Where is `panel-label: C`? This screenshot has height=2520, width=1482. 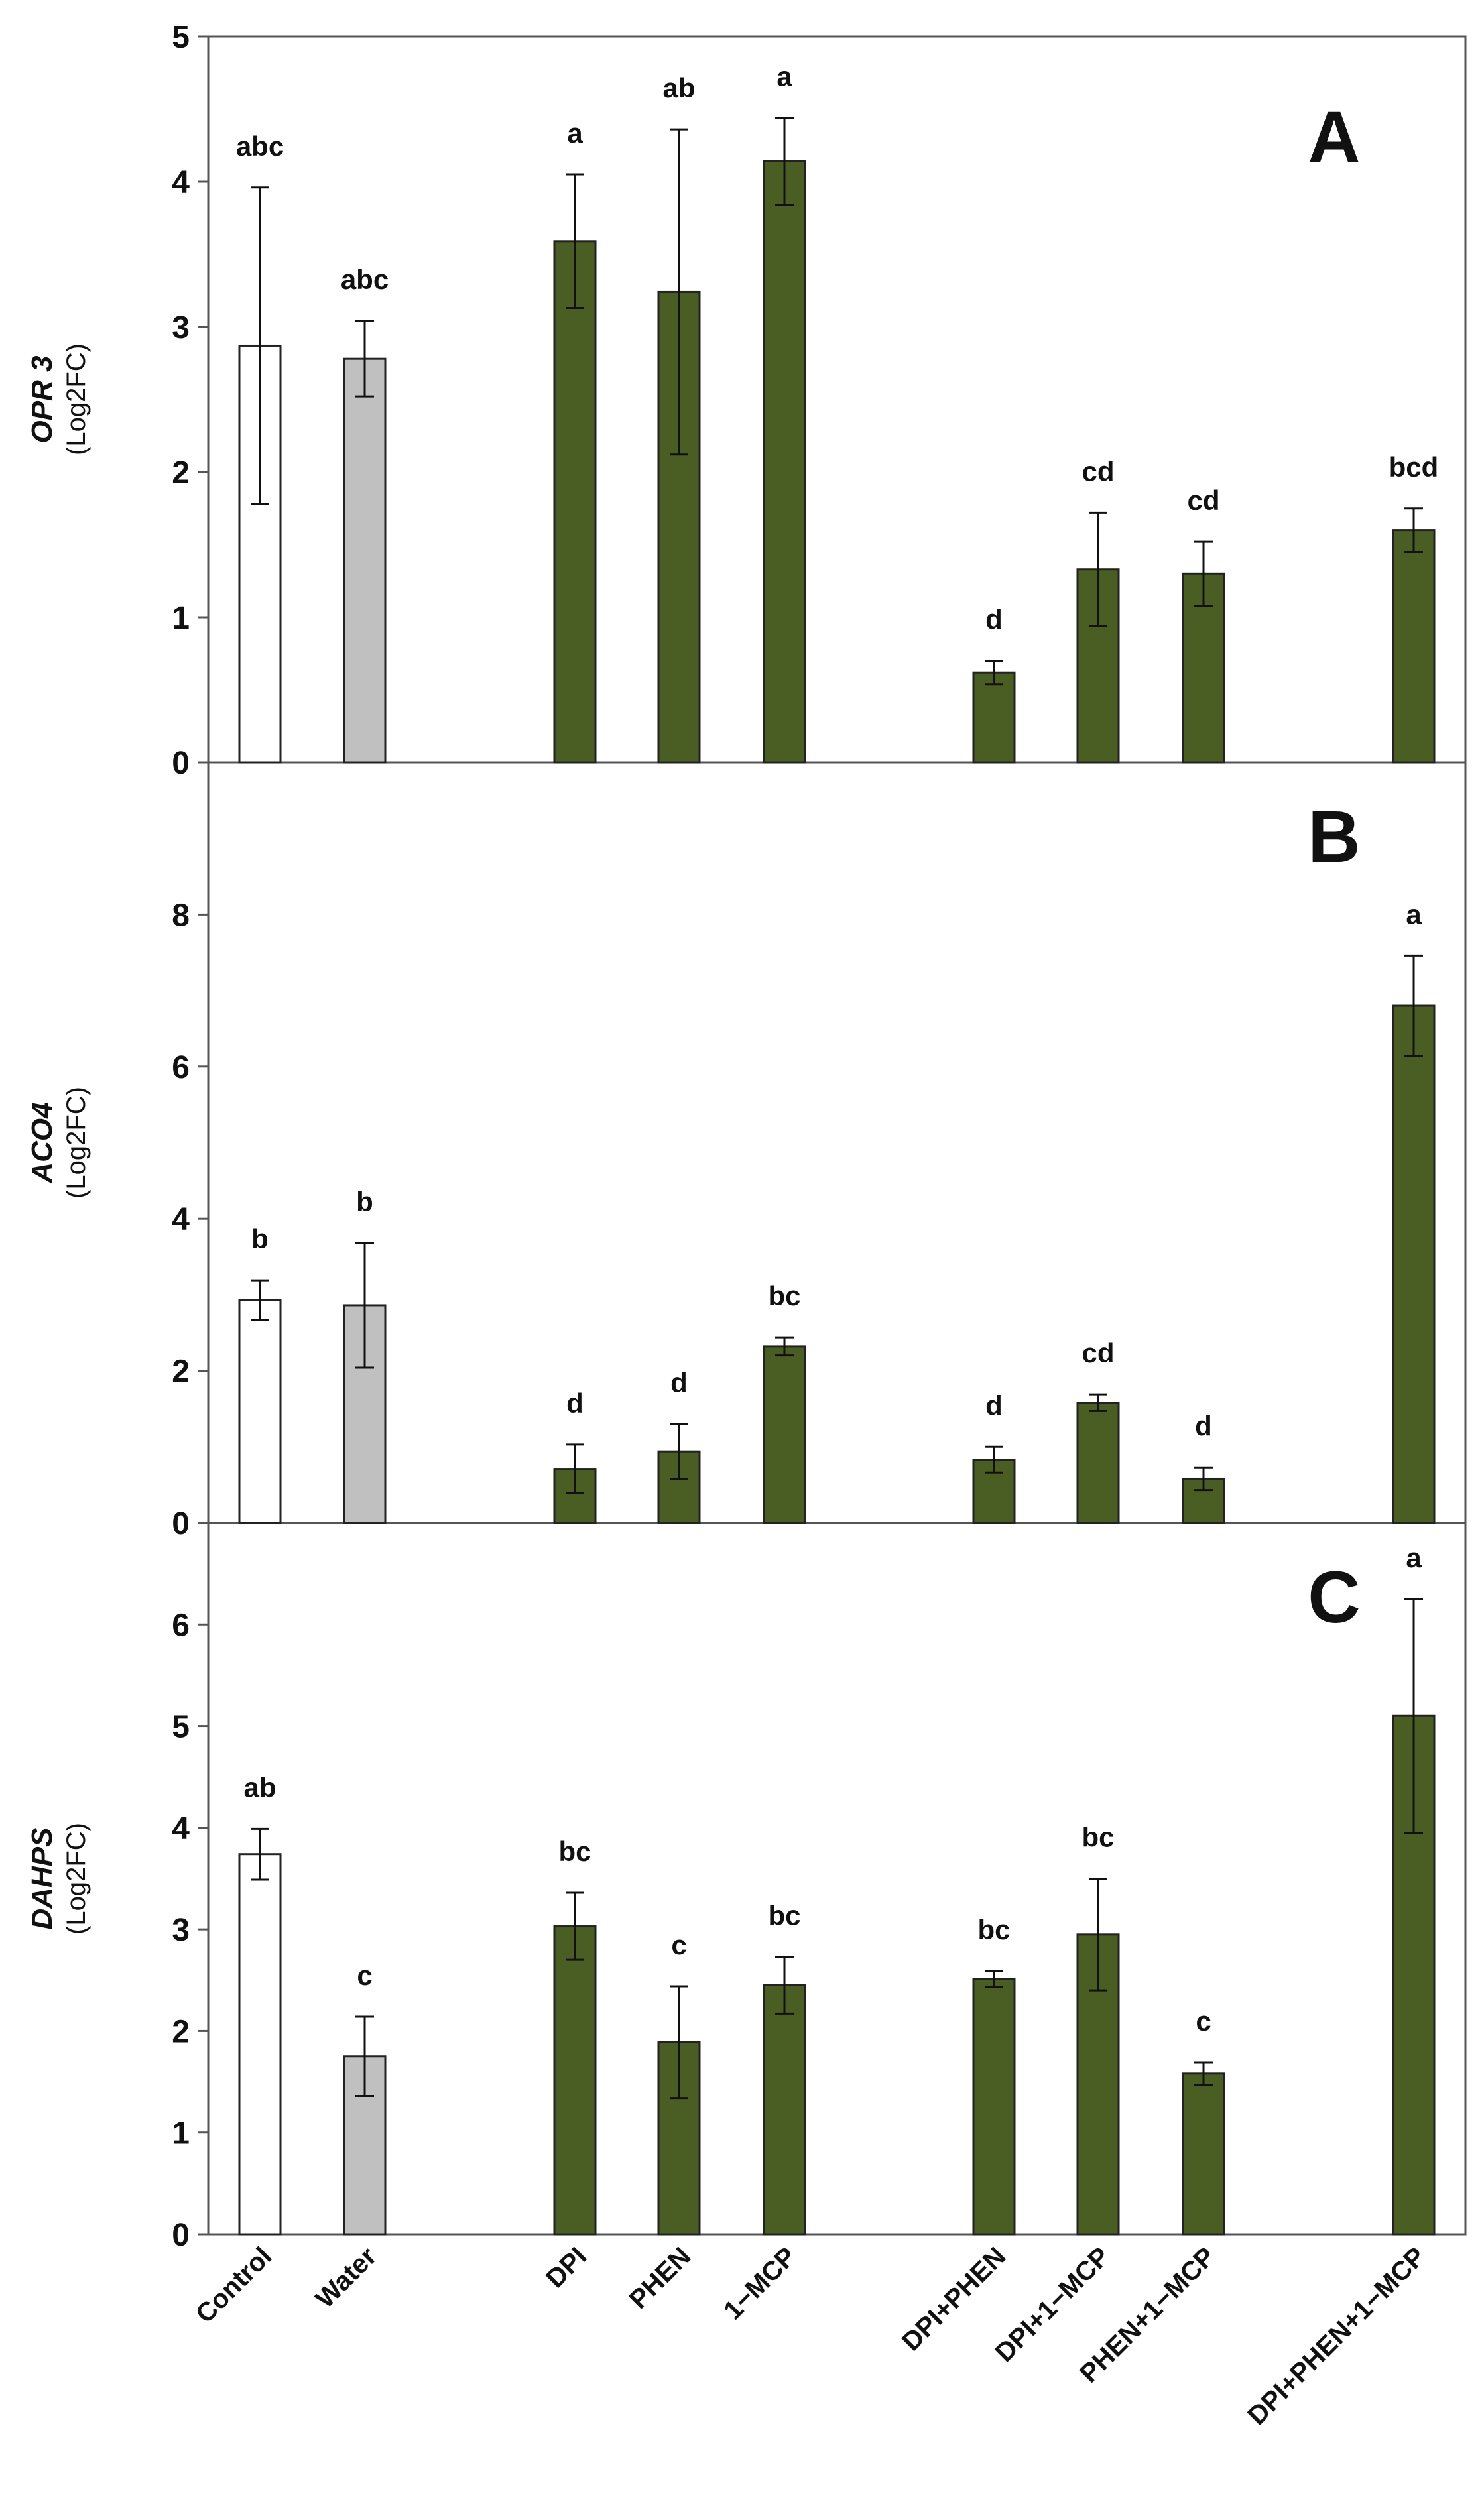 panel-label: C is located at coordinates (1334, 1597).